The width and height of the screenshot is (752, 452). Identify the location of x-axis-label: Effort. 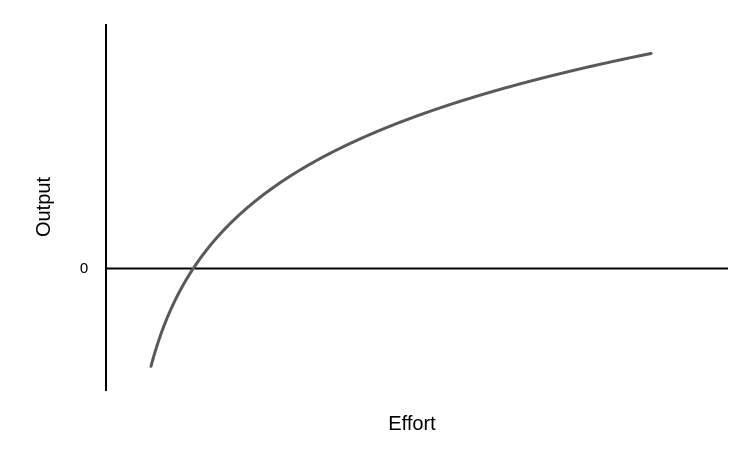
(412, 424).